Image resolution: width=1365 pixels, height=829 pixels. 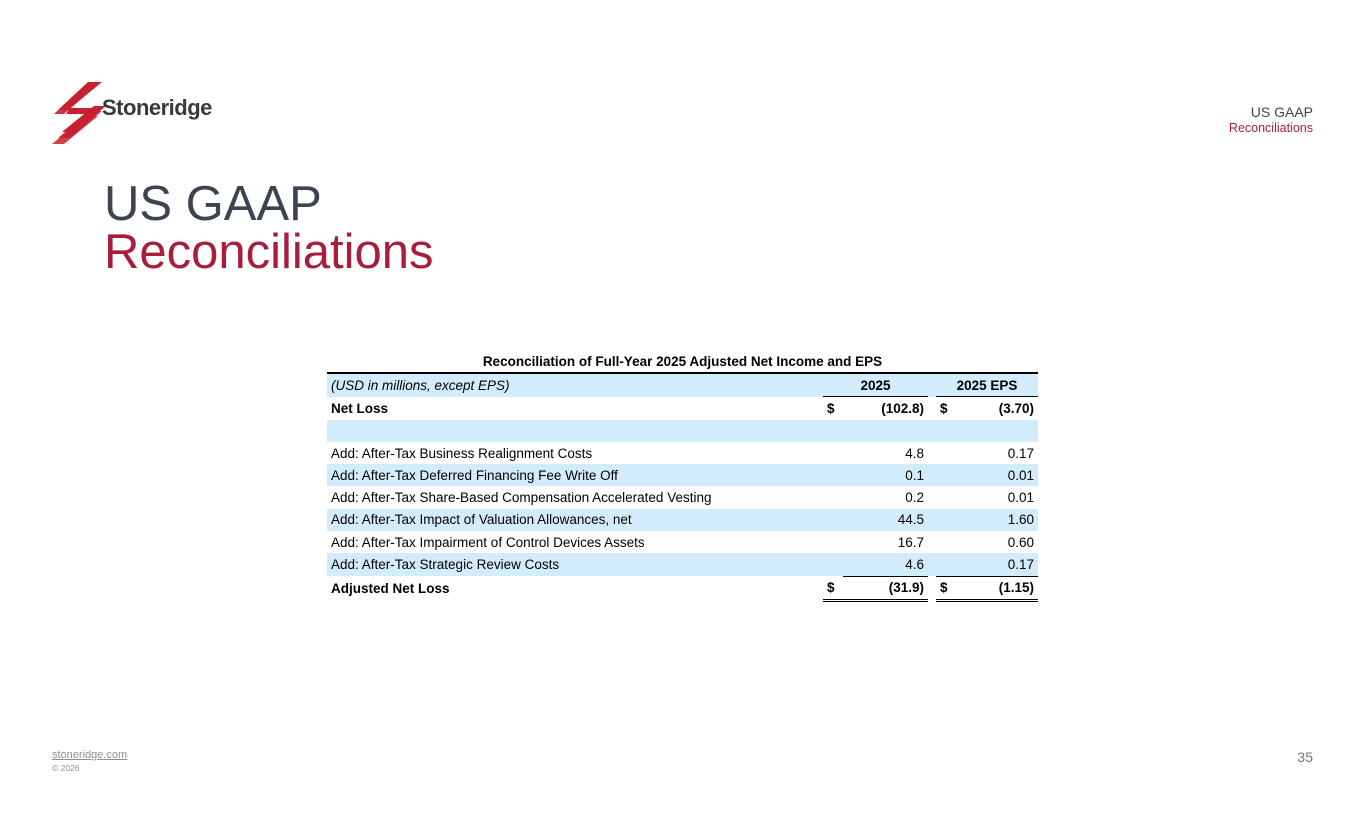 What do you see at coordinates (360, 408) in the screenshot?
I see `row-label: Net Loss` at bounding box center [360, 408].